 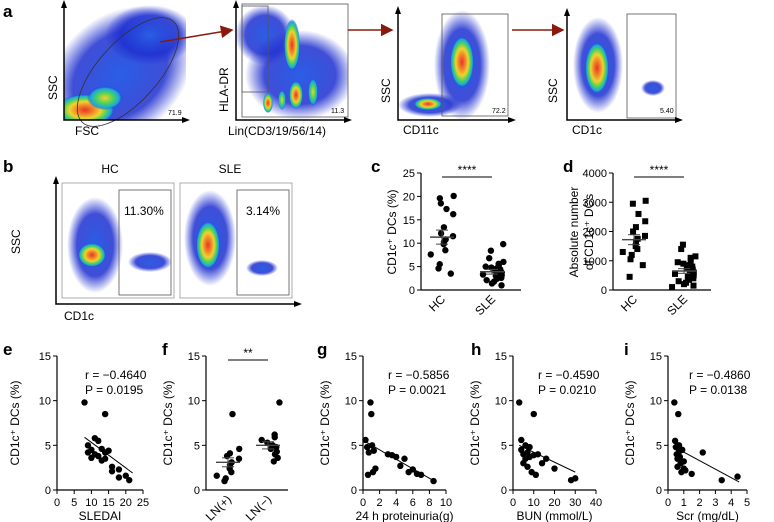 I want to click on correlation-p: P = 0.0195, so click(x=114, y=390).